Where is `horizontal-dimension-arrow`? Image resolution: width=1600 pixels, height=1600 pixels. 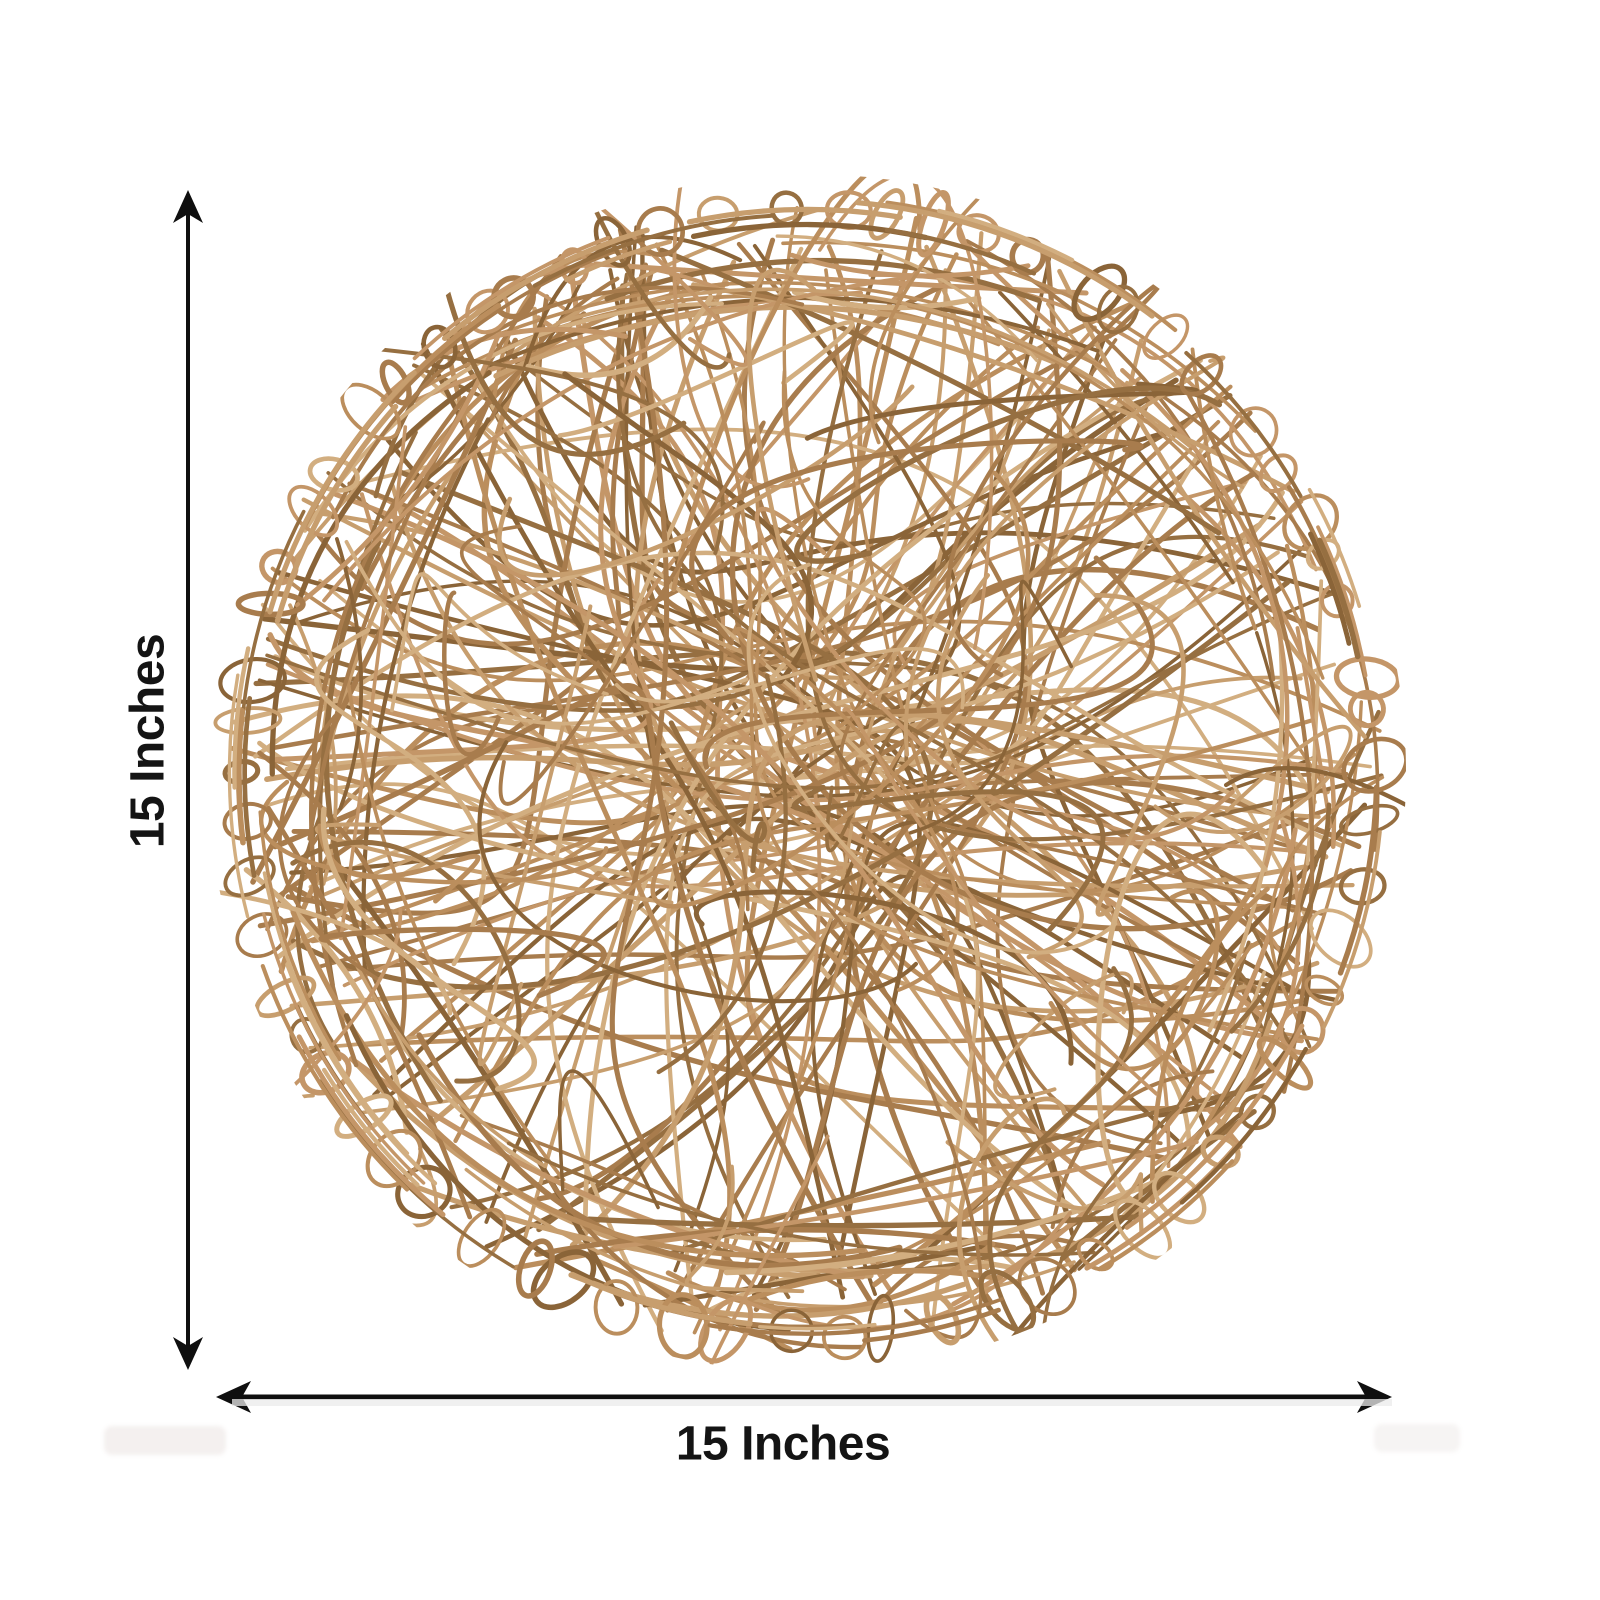 horizontal-dimension-arrow is located at coordinates (804, 1397).